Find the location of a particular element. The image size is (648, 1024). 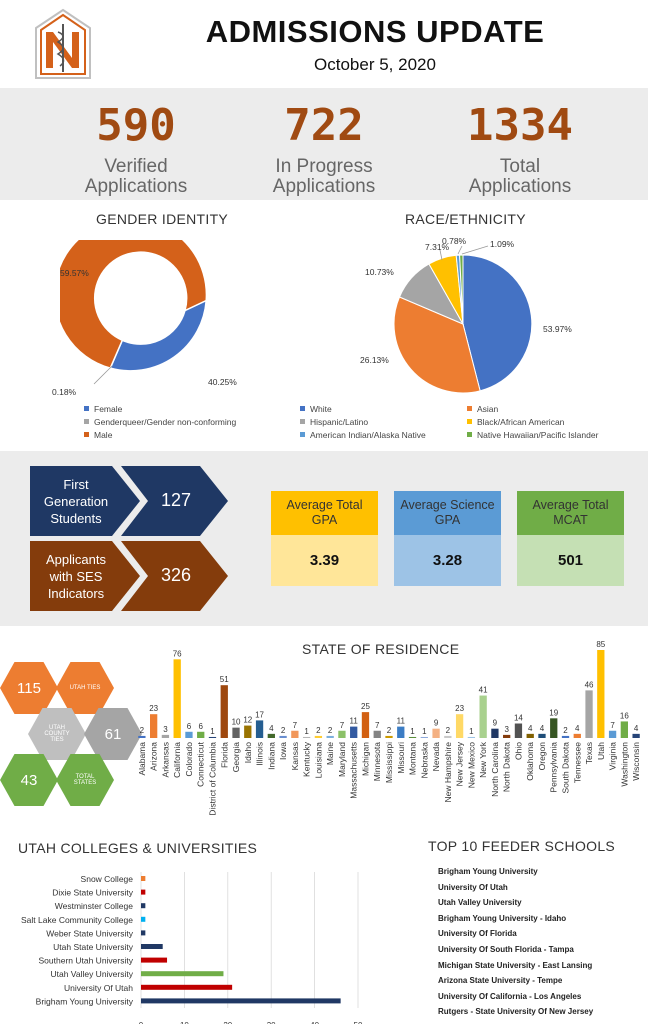

state-bar-value: 4 is located at coordinates (577, 728).